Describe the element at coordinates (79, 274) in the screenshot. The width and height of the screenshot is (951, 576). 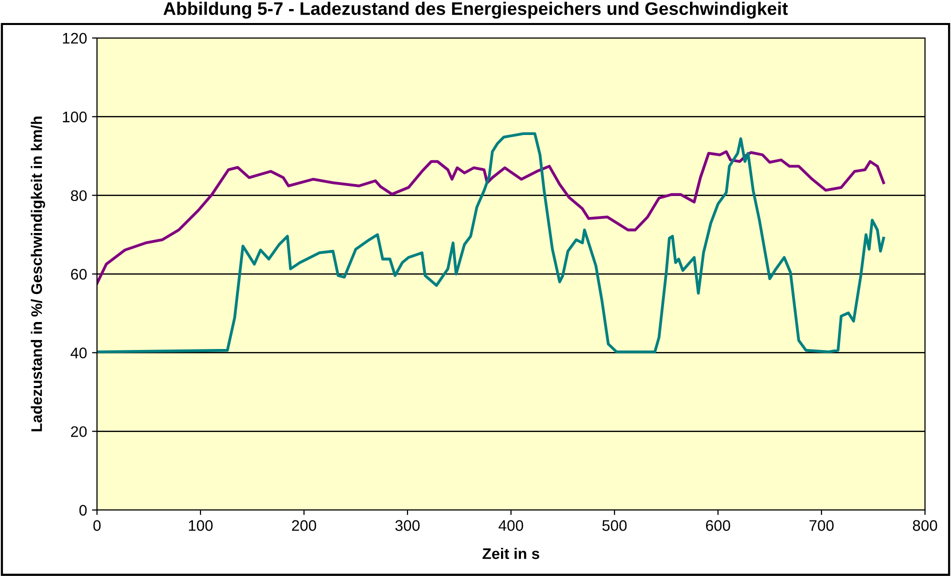
I see `y-tick-label: 60` at that location.